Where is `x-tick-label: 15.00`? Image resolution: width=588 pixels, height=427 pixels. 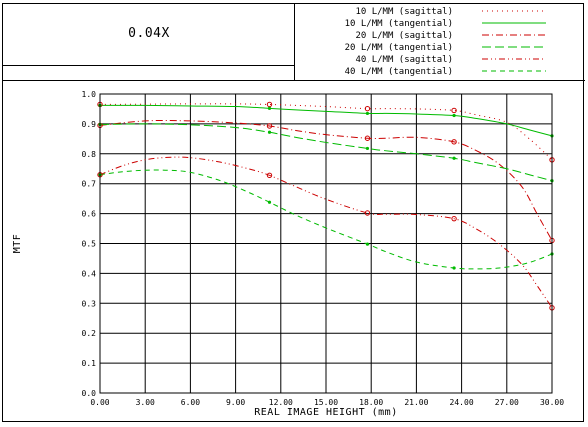 x-tick-label: 15.00 is located at coordinates (326, 402).